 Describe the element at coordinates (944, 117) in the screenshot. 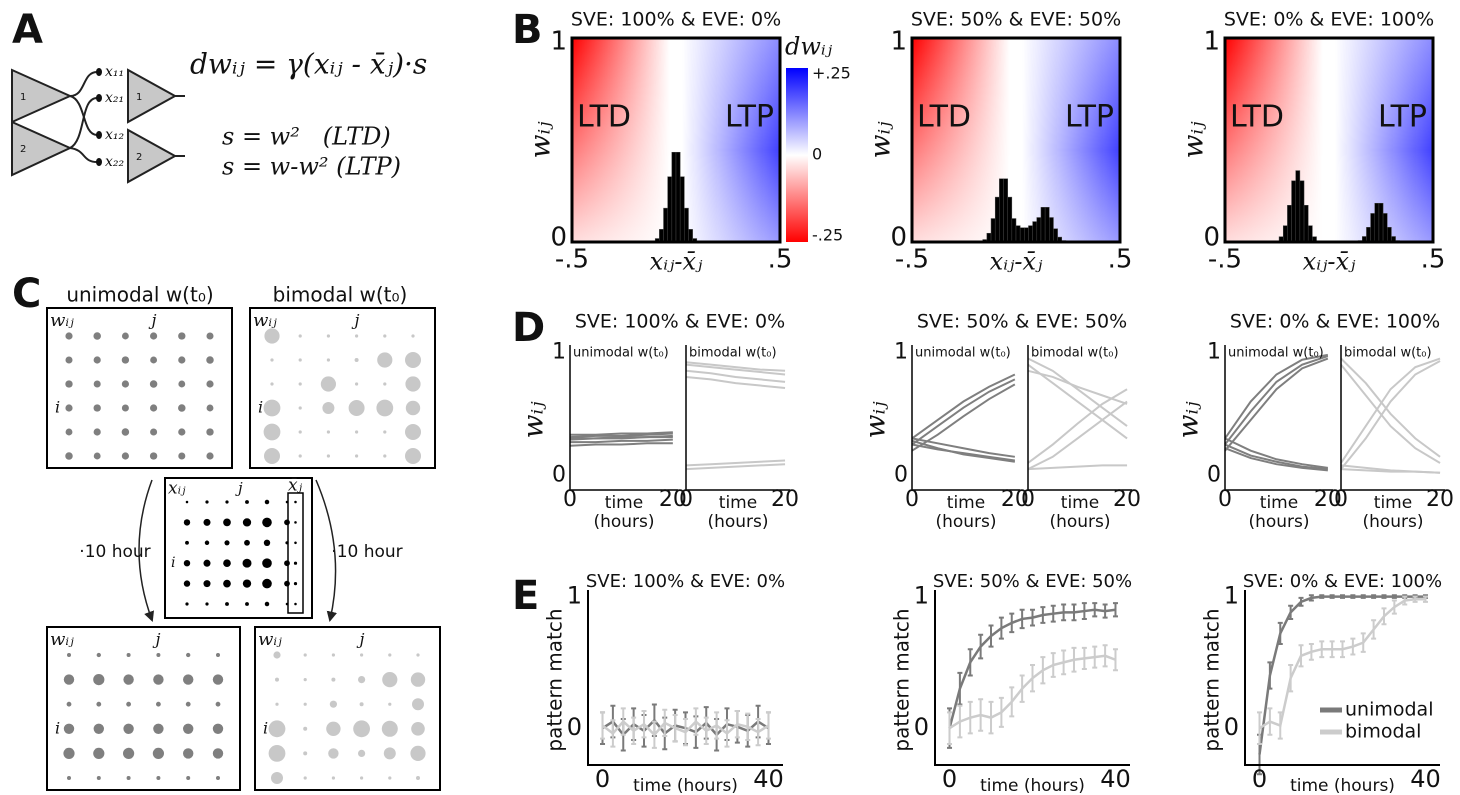

I see `region-label: LTD` at that location.